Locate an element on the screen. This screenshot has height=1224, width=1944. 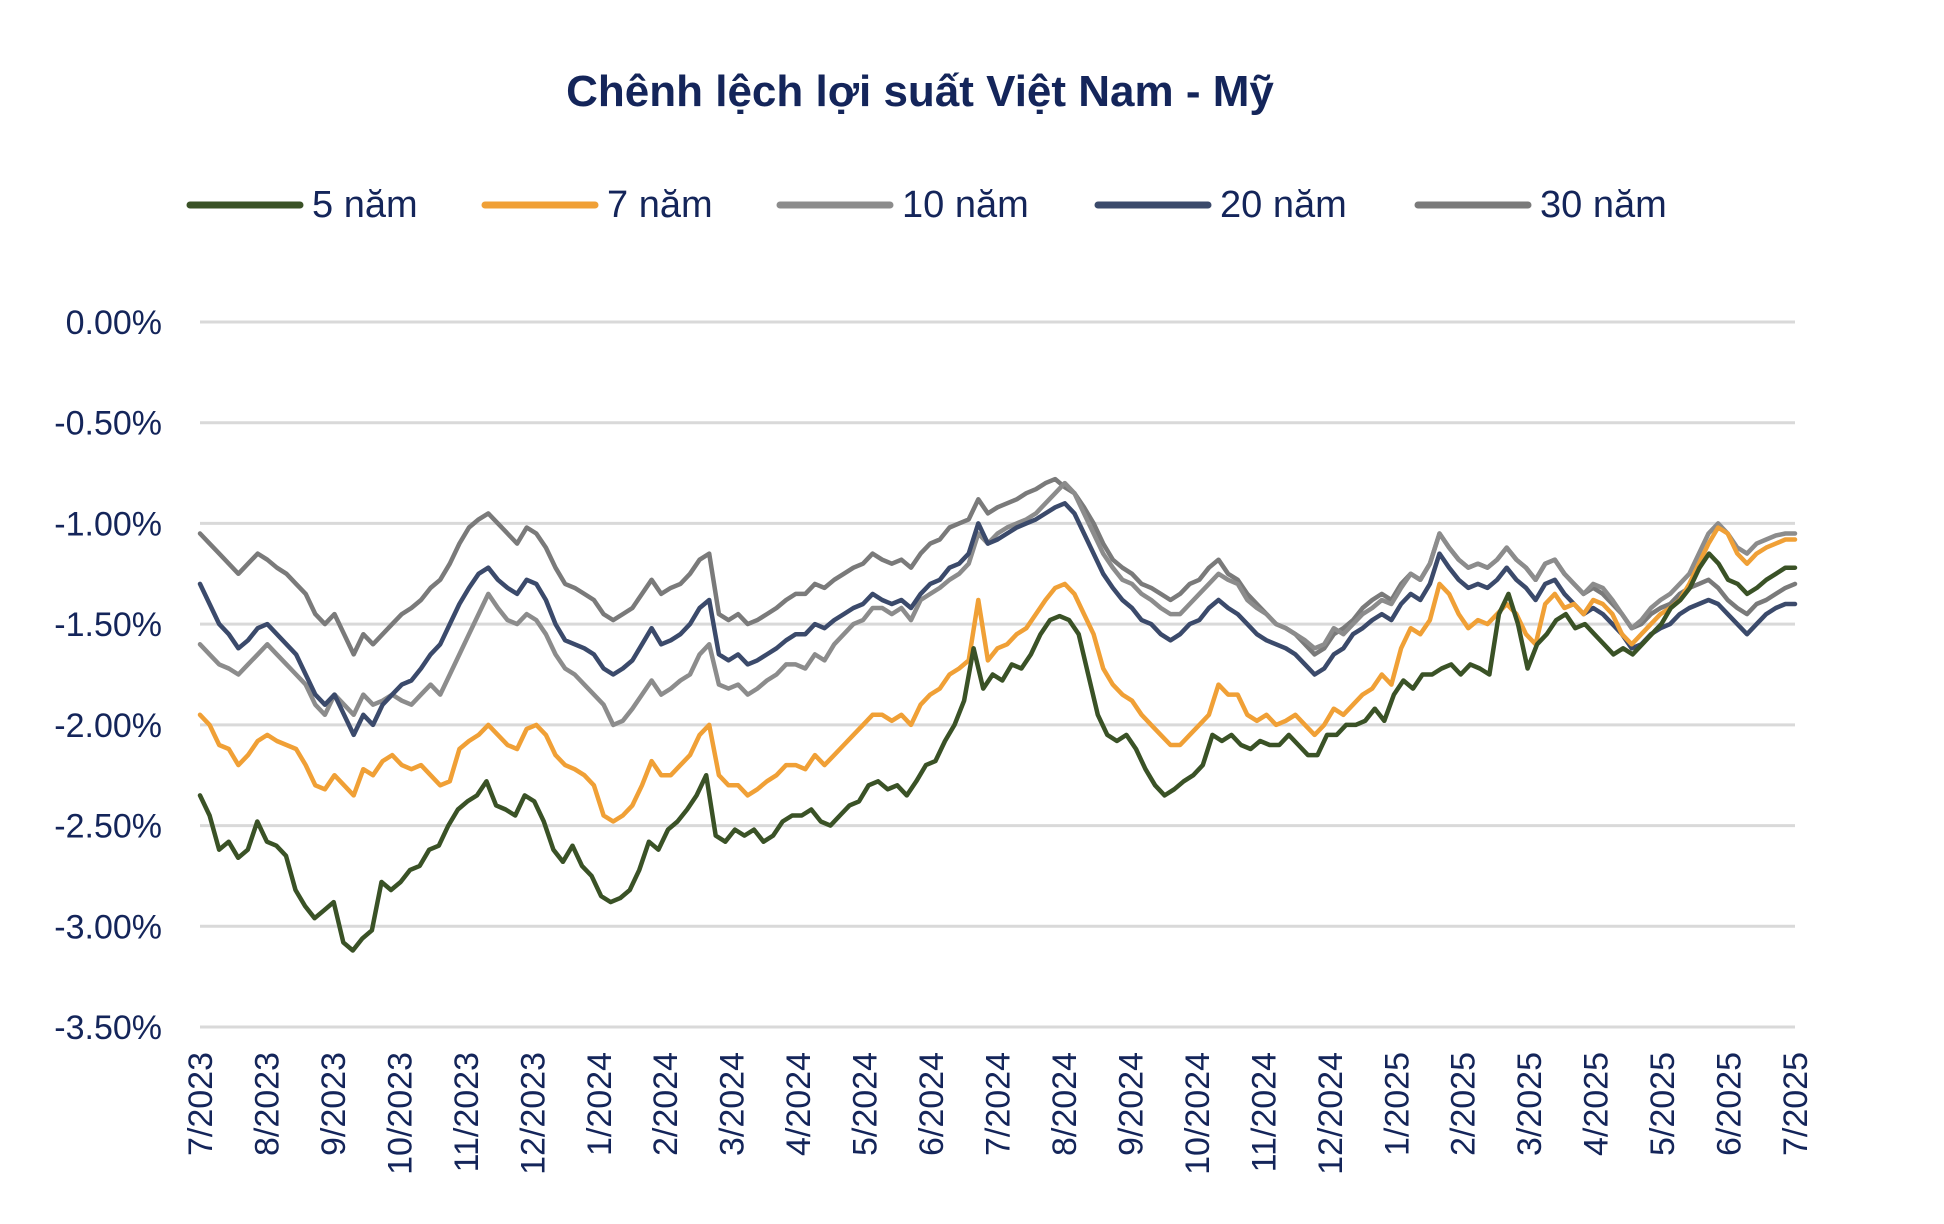
legend-label: 5 năm is located at coordinates (365, 205).